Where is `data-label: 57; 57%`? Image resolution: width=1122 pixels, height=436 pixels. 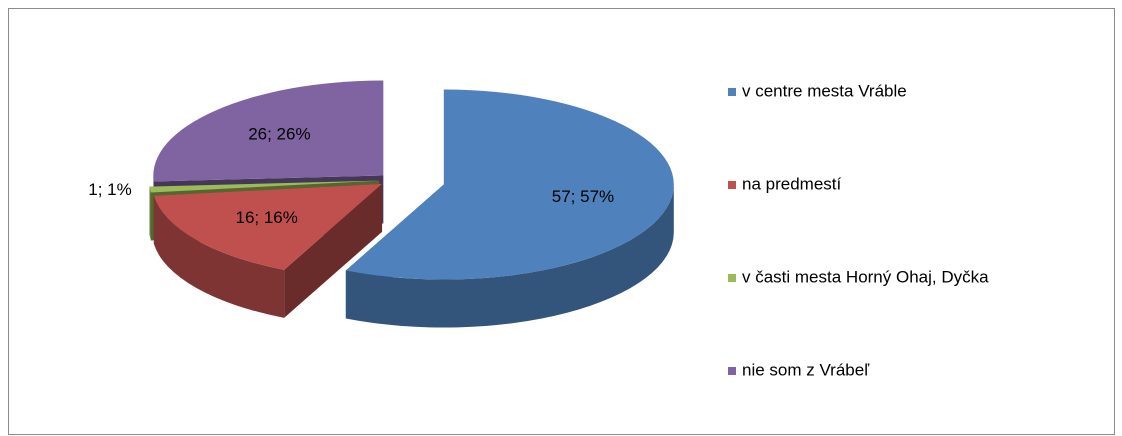
data-label: 57; 57% is located at coordinates (583, 196).